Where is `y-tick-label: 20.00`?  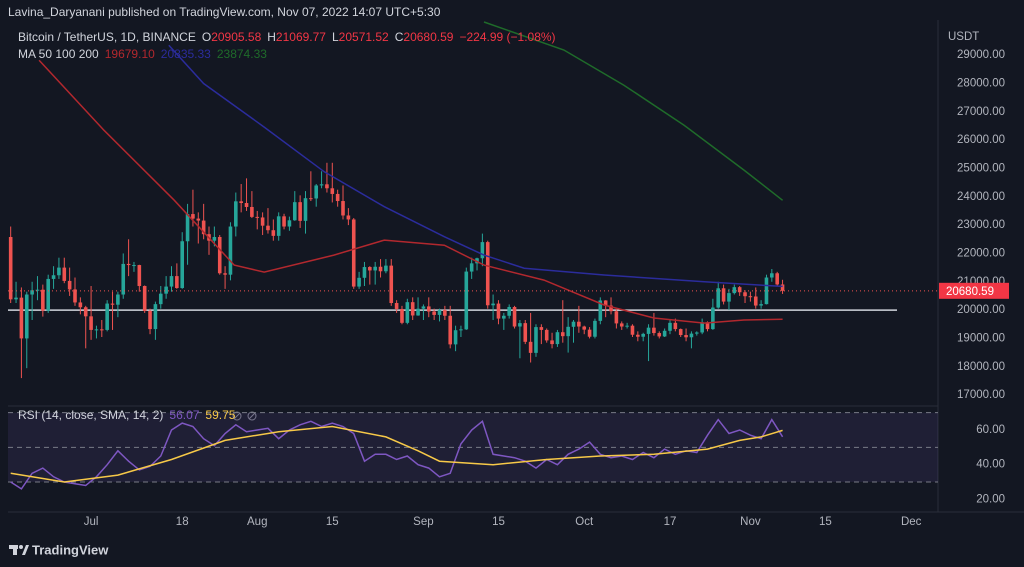
y-tick-label: 20.00 is located at coordinates (990, 499).